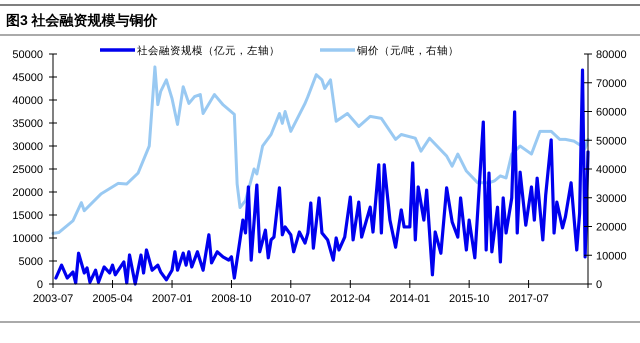  I want to click on y-tick-label: 20000, so click(27, 193).